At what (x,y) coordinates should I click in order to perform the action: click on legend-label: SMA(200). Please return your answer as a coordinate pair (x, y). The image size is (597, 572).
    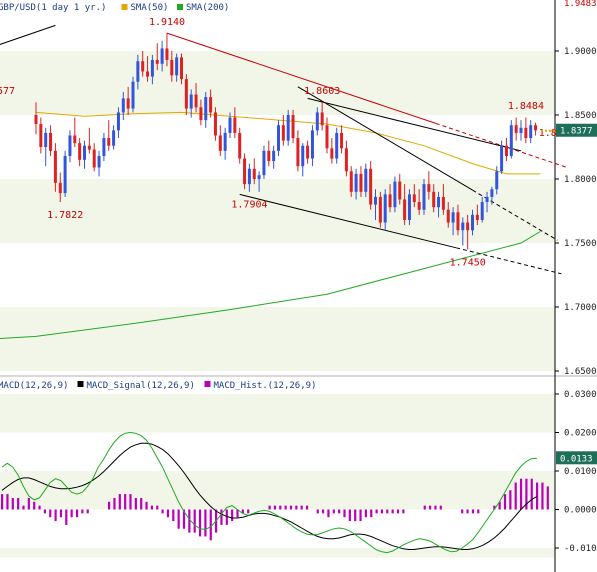
    Looking at the image, I should click on (207, 8).